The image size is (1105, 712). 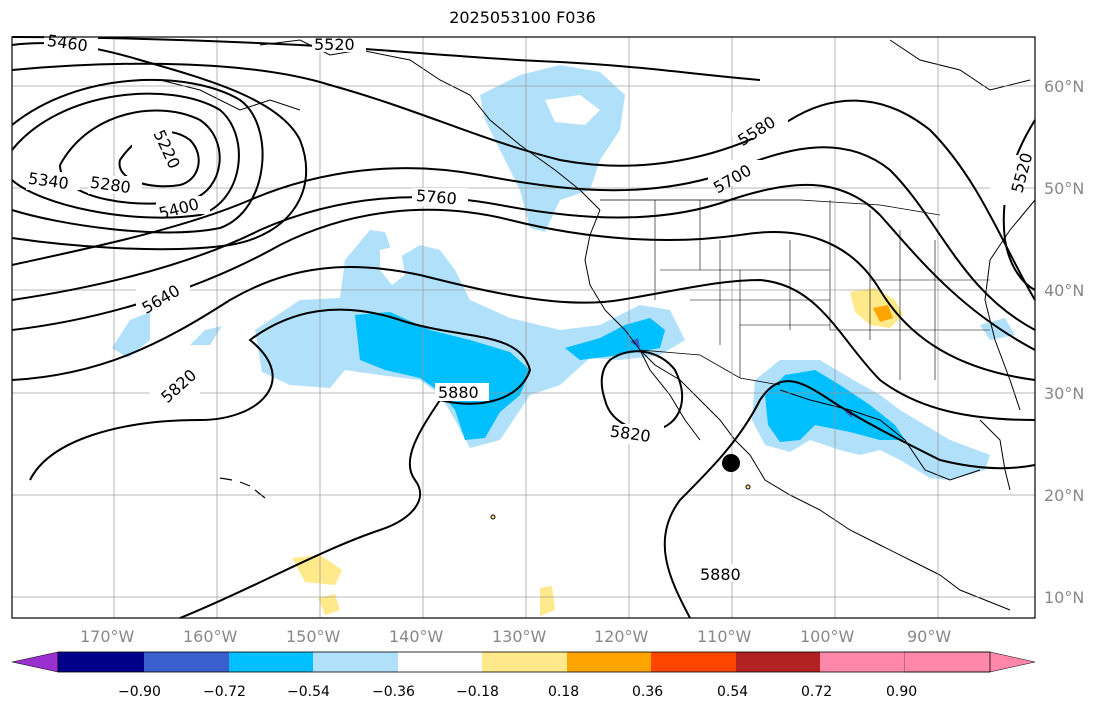 What do you see at coordinates (621, 636) in the screenshot?
I see `lon-label: 120°W` at bounding box center [621, 636].